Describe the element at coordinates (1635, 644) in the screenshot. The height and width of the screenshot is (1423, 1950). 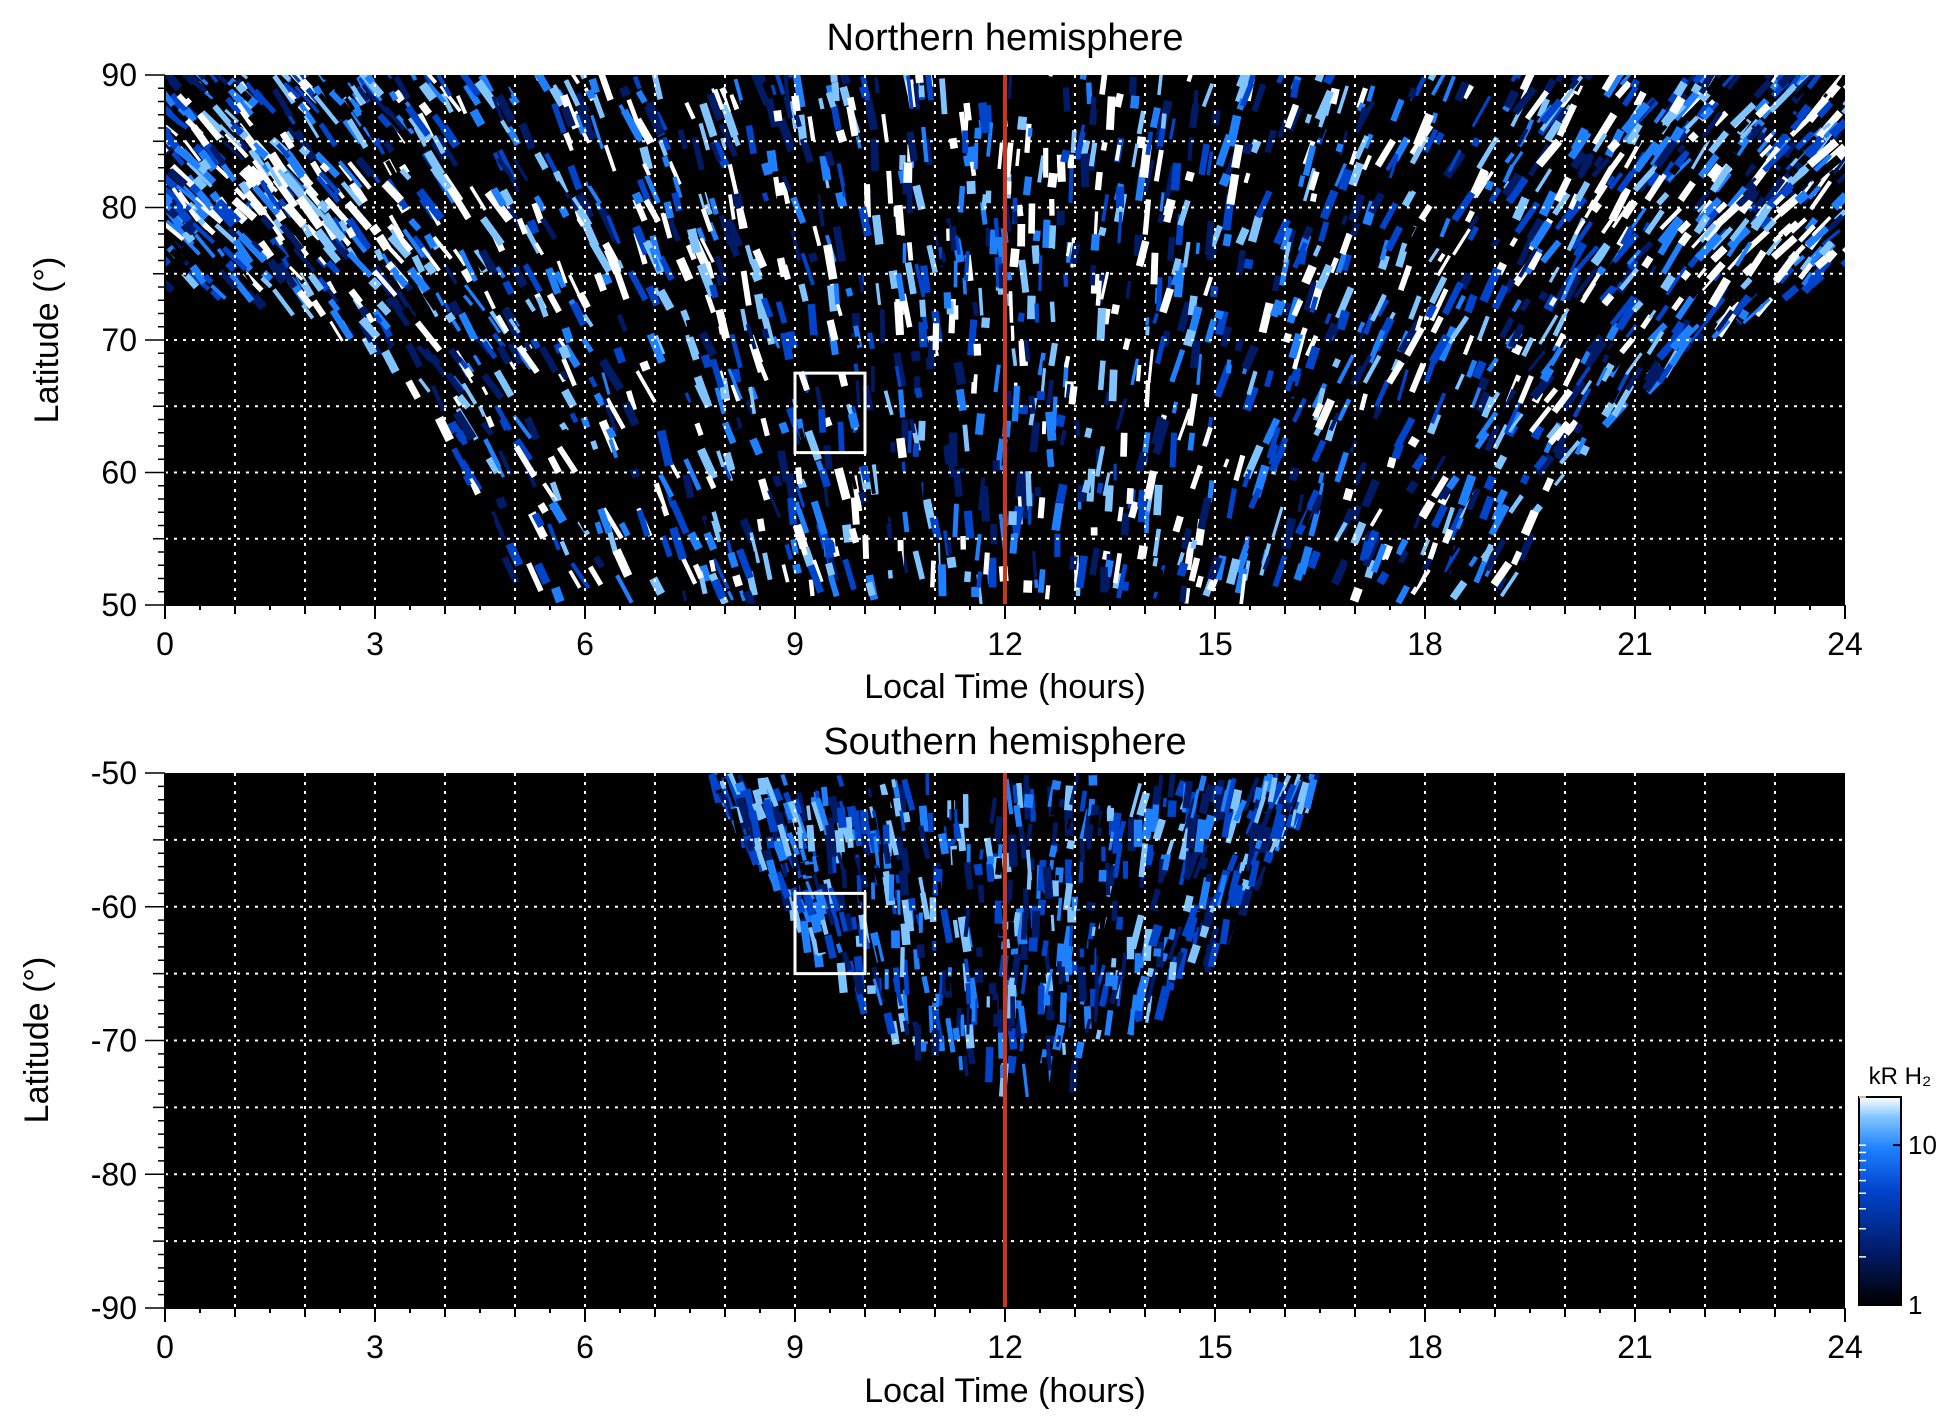
I see `x-tick-label: 21` at that location.